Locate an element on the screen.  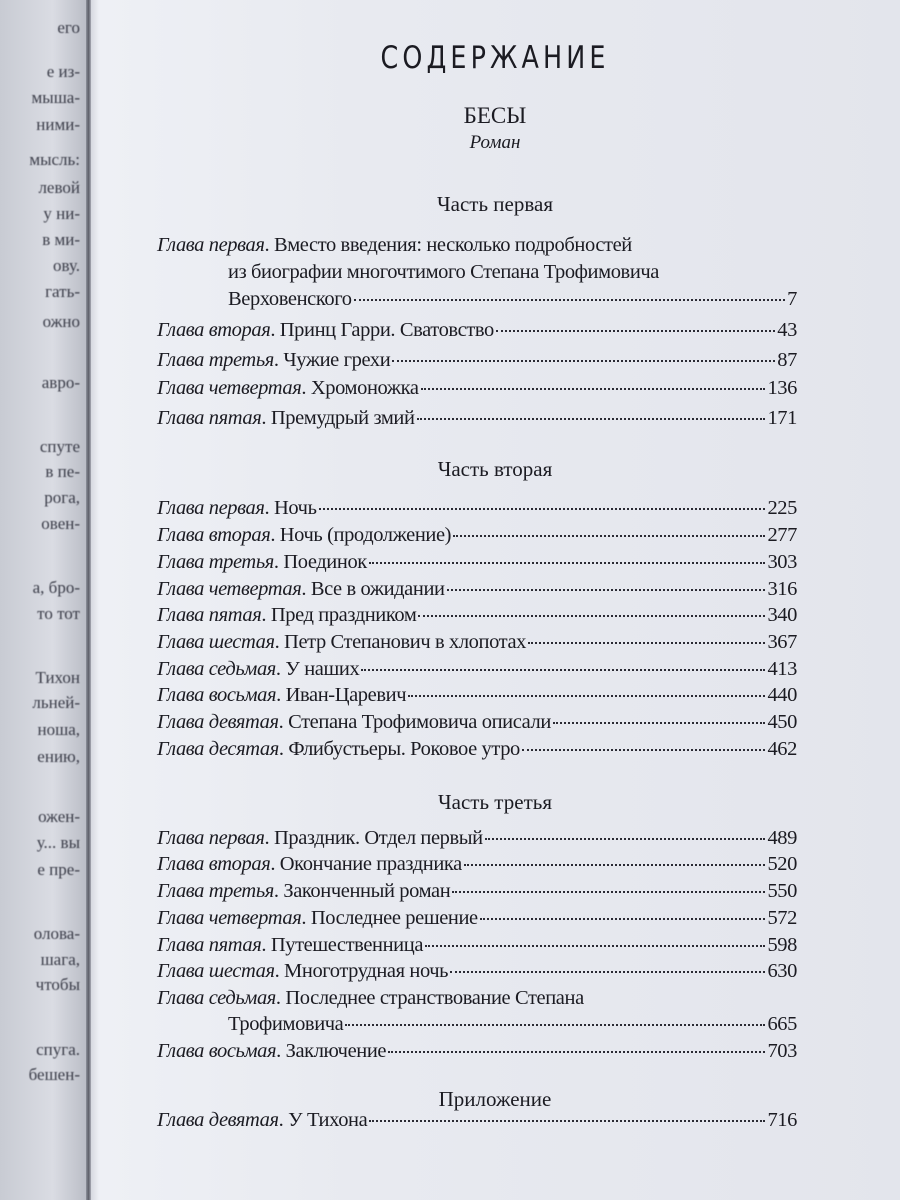
toc-entry-line: Глава седьмая. У наших 413 is located at coordinates (477, 669).